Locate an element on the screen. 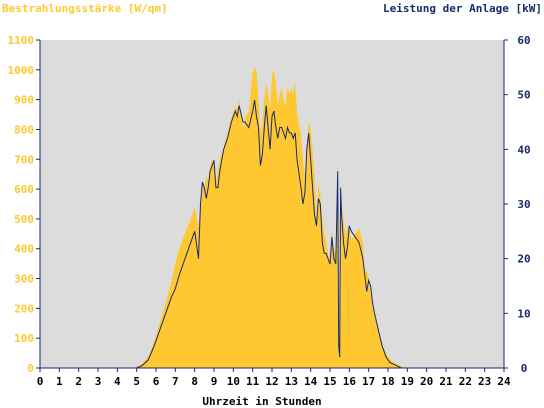 The height and width of the screenshot is (408, 544). x-tick-label: 9 is located at coordinates (214, 381).